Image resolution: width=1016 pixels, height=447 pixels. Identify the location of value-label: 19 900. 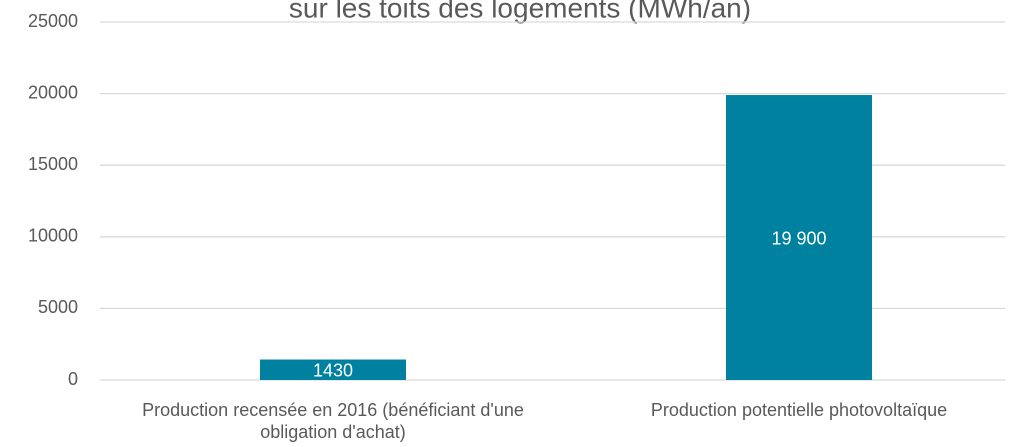
(798, 238).